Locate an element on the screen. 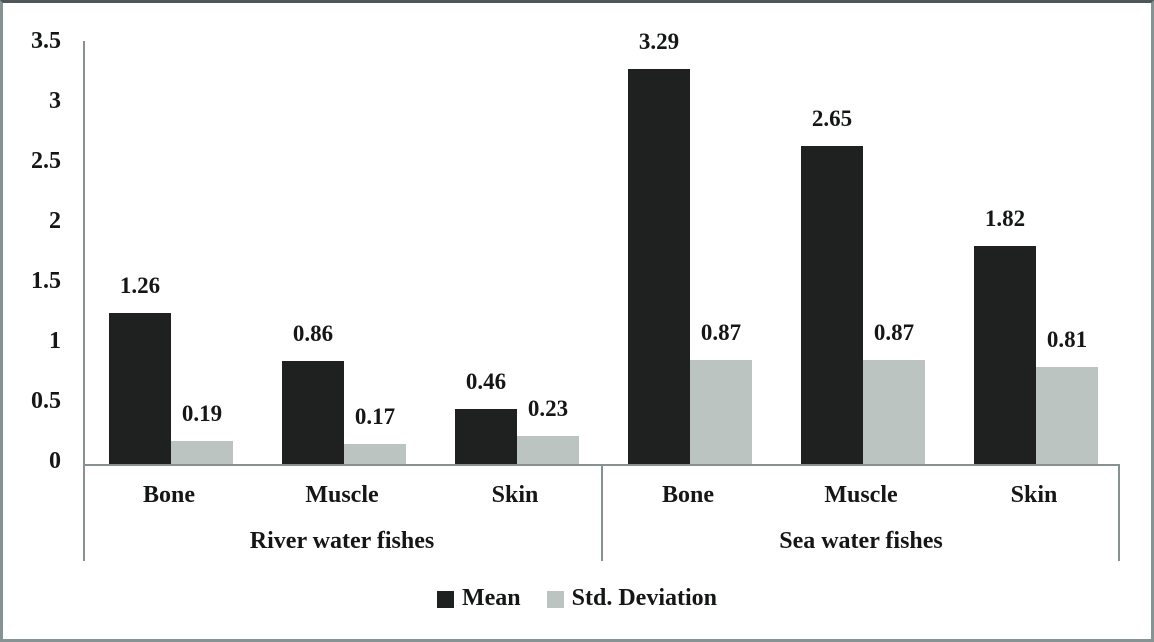  legend: Mean Std. Deviation is located at coordinates (577, 598).